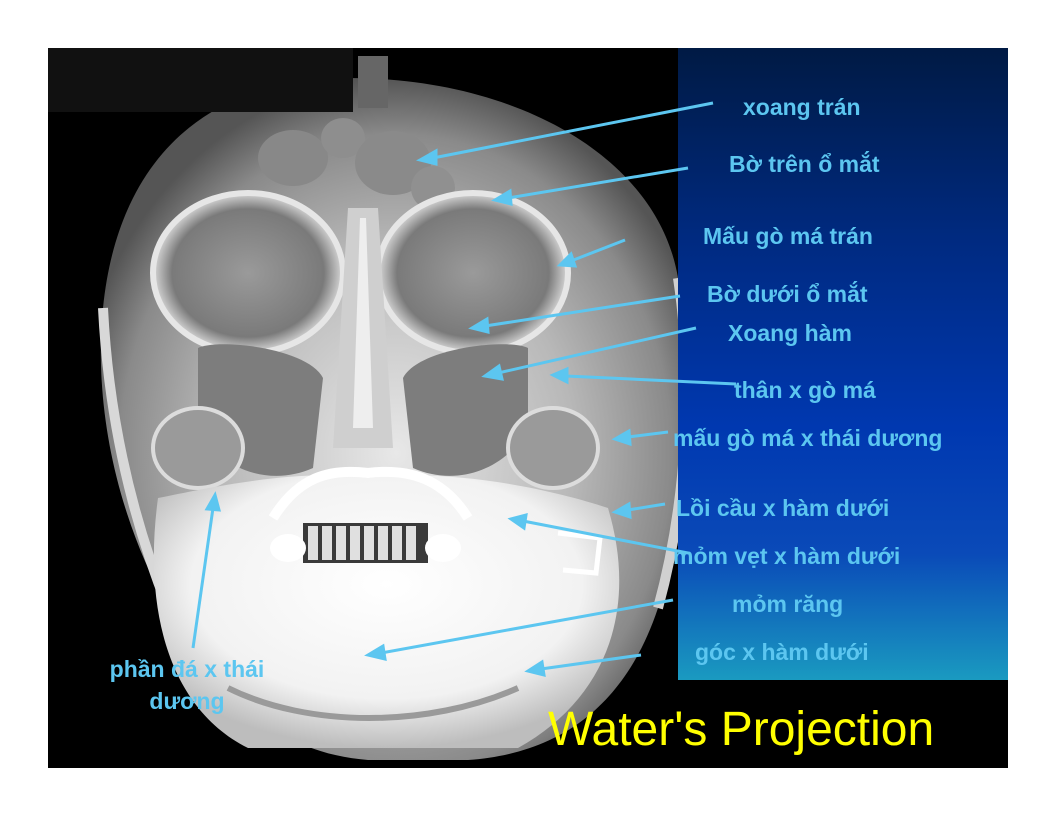 The width and height of the screenshot is (1056, 816). What do you see at coordinates (787, 556) in the screenshot?
I see `label-mom-vet-x-ham-duoi: mỏm vẹt x hàm dưới` at bounding box center [787, 556].